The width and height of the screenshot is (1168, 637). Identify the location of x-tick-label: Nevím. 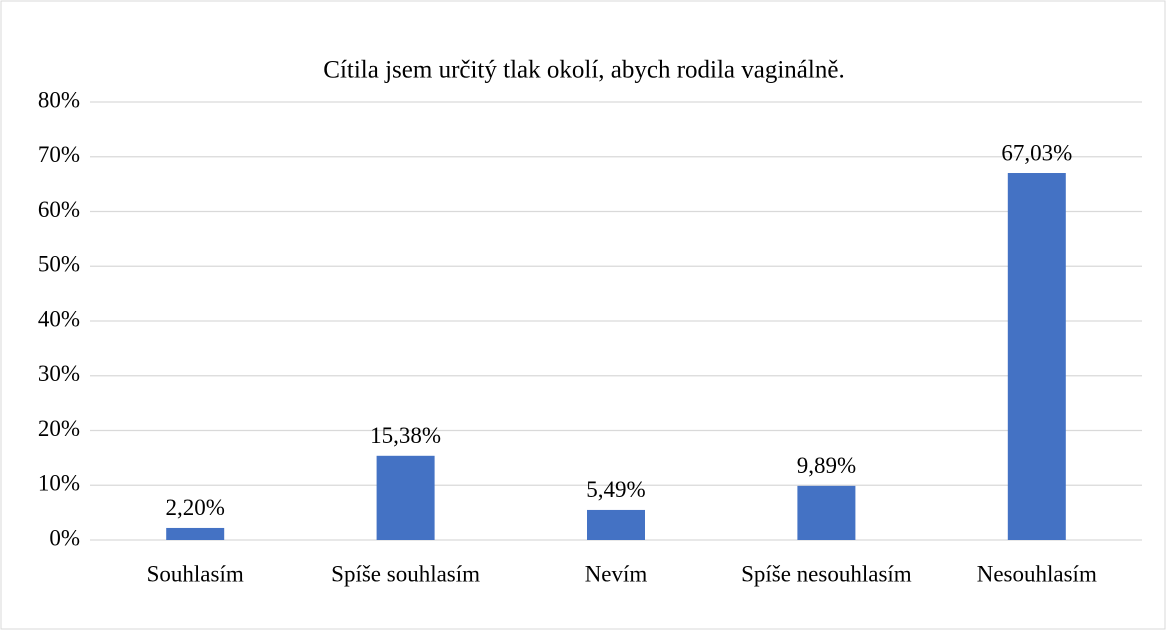
(616, 573).